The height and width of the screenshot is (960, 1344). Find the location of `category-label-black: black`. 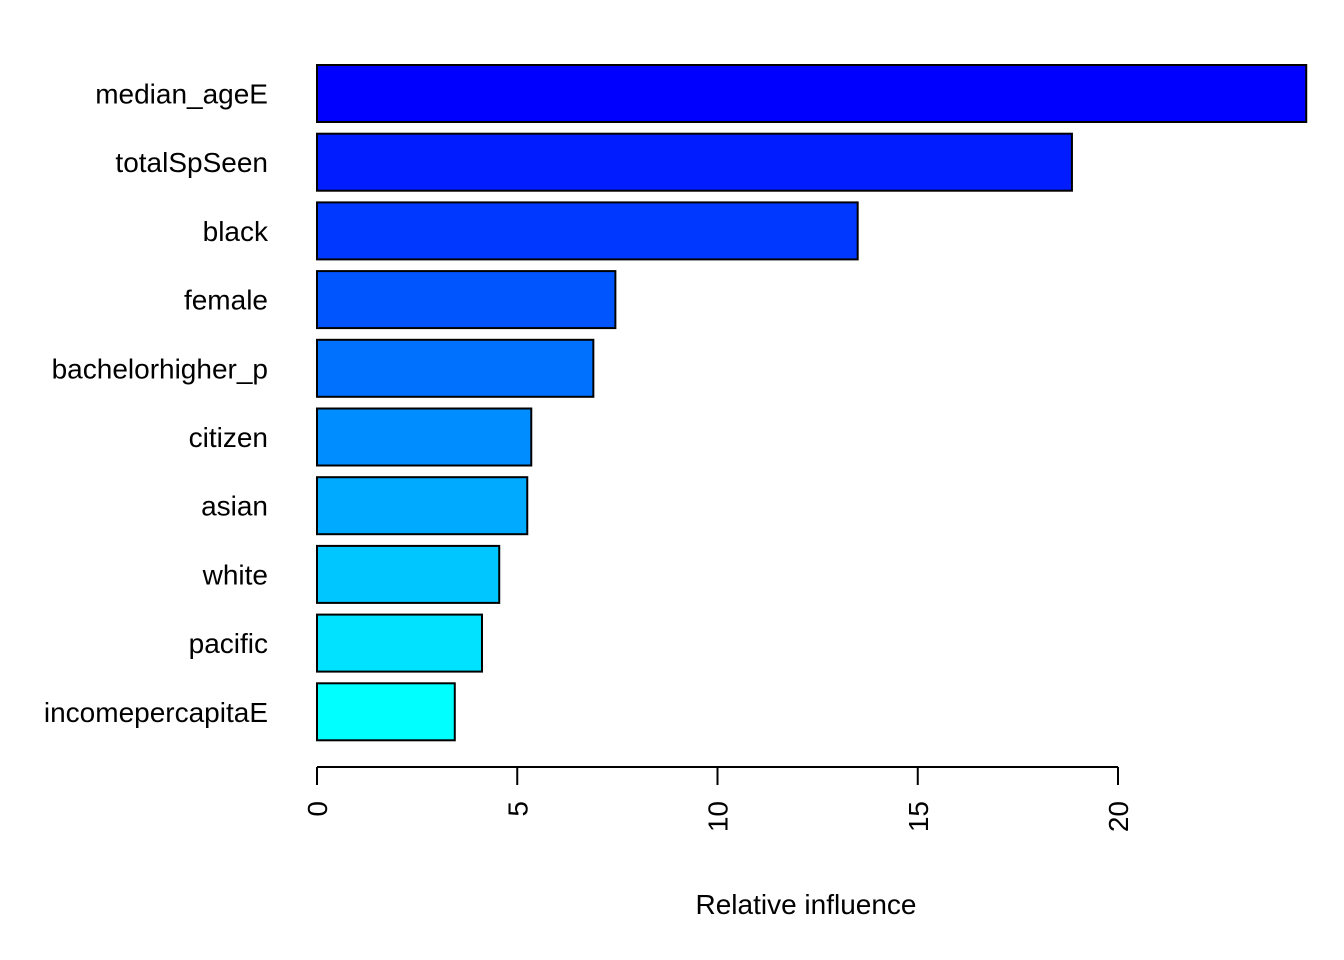

category-label-black: black is located at coordinates (236, 231).